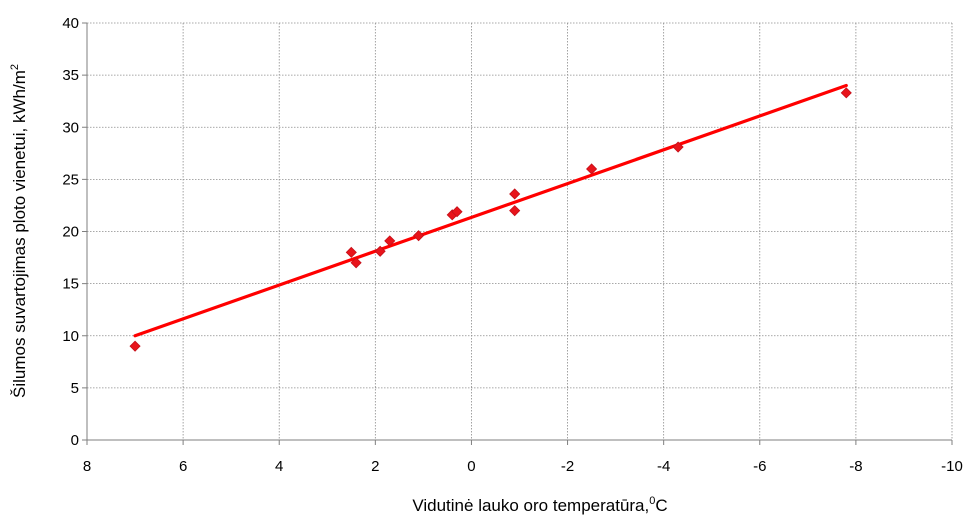 Image resolution: width=966 pixels, height=518 pixels. Describe the element at coordinates (70, 232) in the screenshot. I see `y-tick-label: 20` at that location.